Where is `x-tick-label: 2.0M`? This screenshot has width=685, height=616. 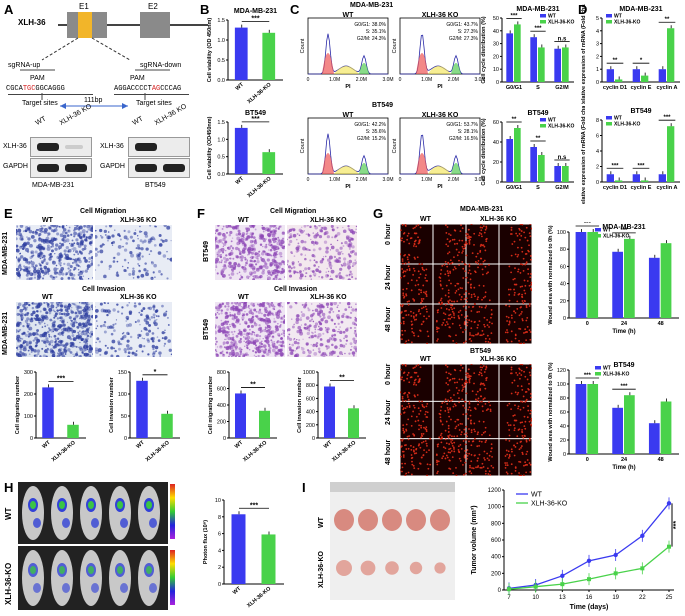 x-tick-label: 2.0M is located at coordinates (453, 180).